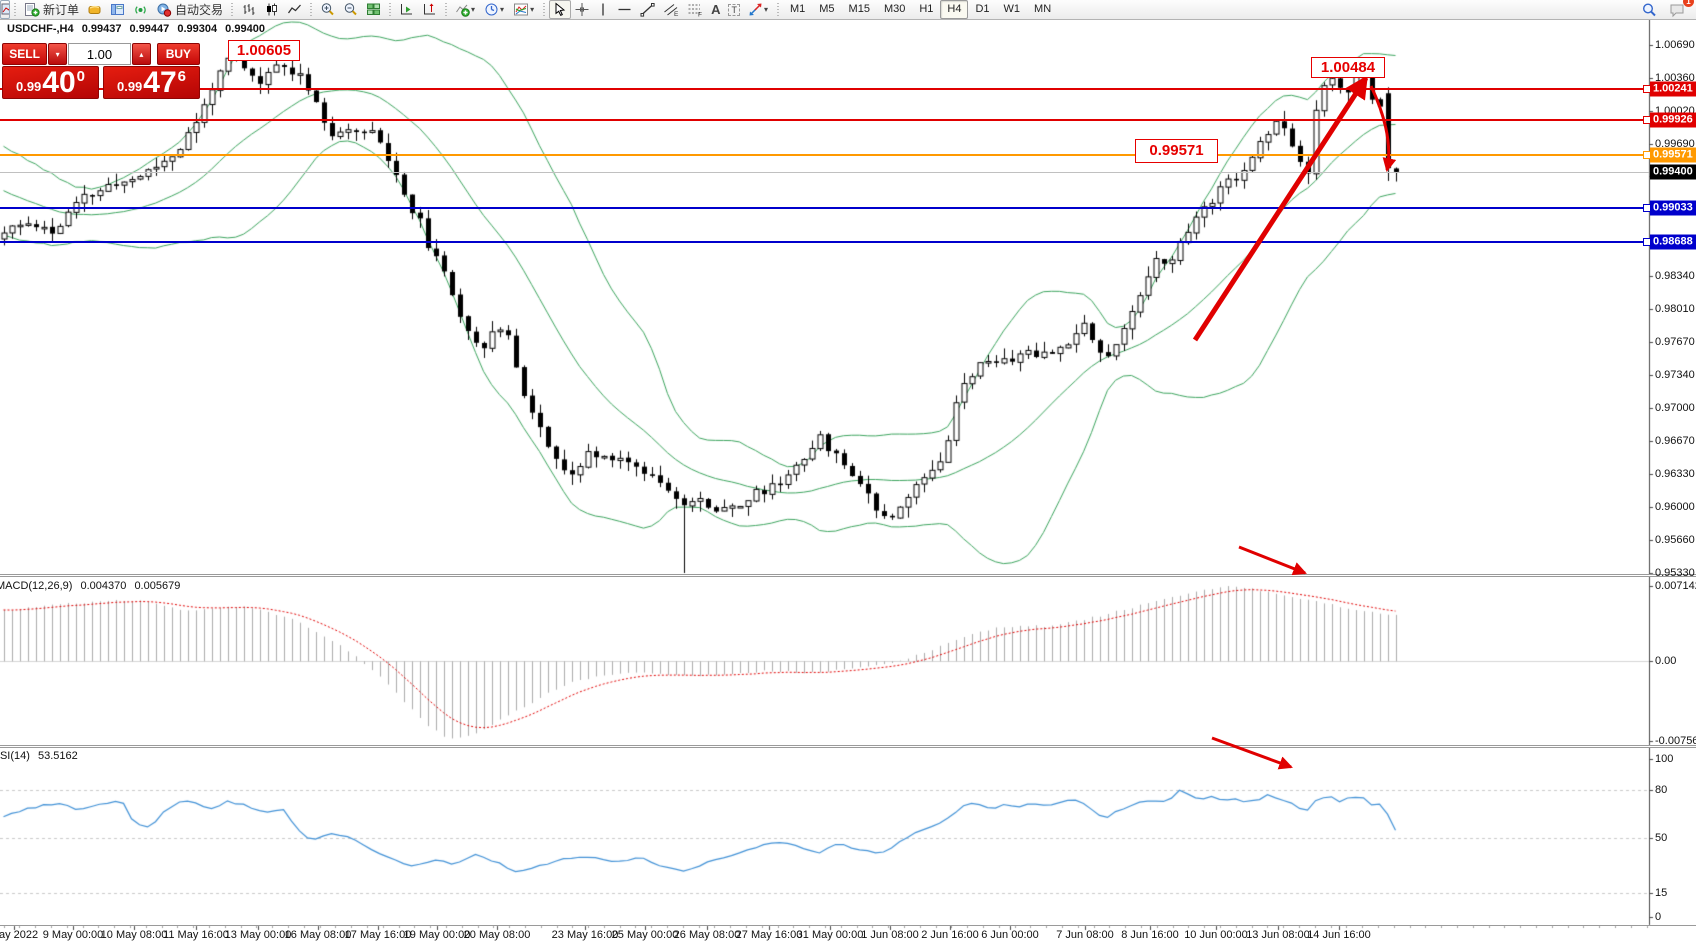 The height and width of the screenshot is (944, 1696). Describe the element at coordinates (532, 9) in the screenshot. I see `templates-dropdown-caret: ▾` at that location.